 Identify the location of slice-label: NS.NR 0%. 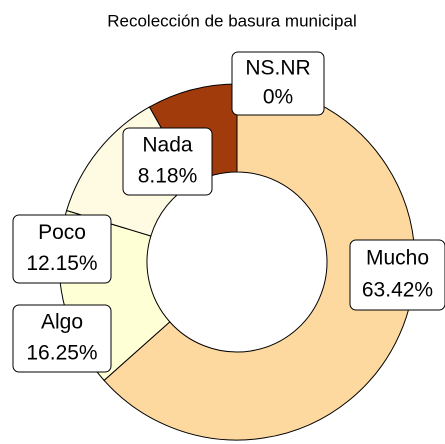
(278, 83).